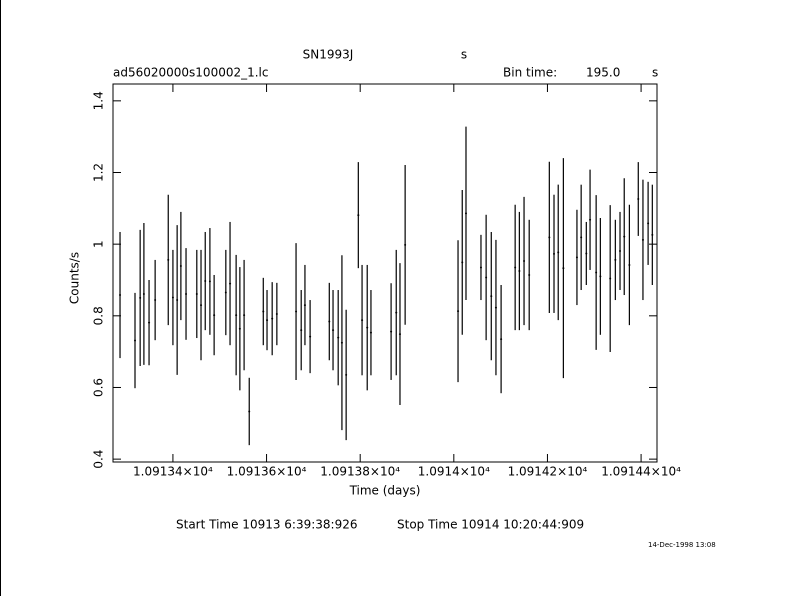 Image resolution: width=790 pixels, height=596 pixels. What do you see at coordinates (328, 55) in the screenshot?
I see `chart-title: SN1993J` at bounding box center [328, 55].